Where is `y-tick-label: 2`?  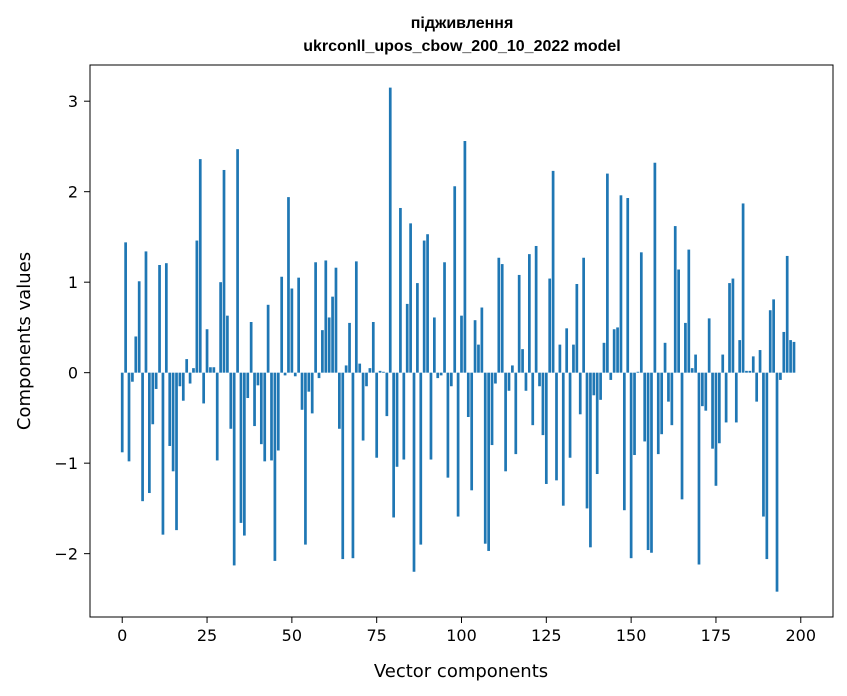 y-tick-label: 2 is located at coordinates (73, 192).